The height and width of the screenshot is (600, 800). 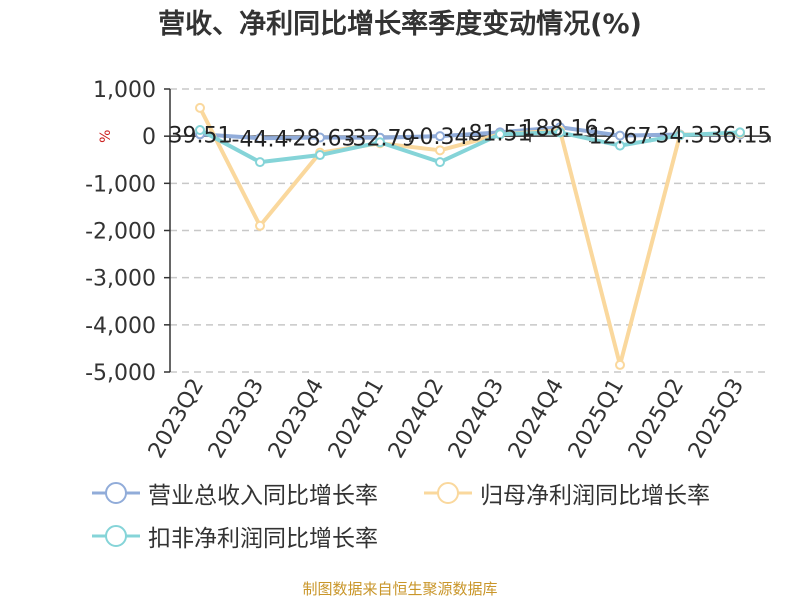 What do you see at coordinates (416, 419) in the screenshot?
I see `x-tick-label: 2024Q2` at bounding box center [416, 419].